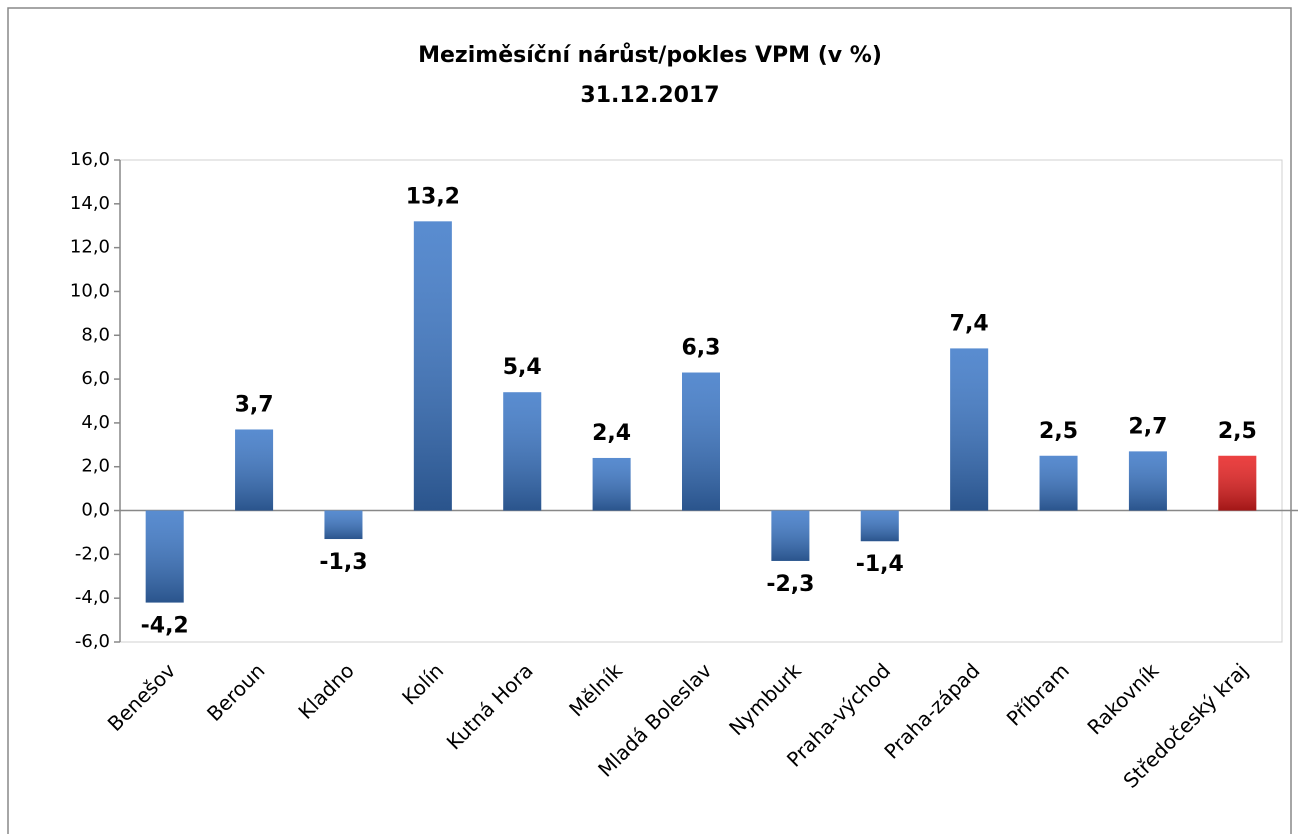 This screenshot has width=1299, height=834. Describe the element at coordinates (611, 433) in the screenshot. I see `value-label: 2,4` at that location.